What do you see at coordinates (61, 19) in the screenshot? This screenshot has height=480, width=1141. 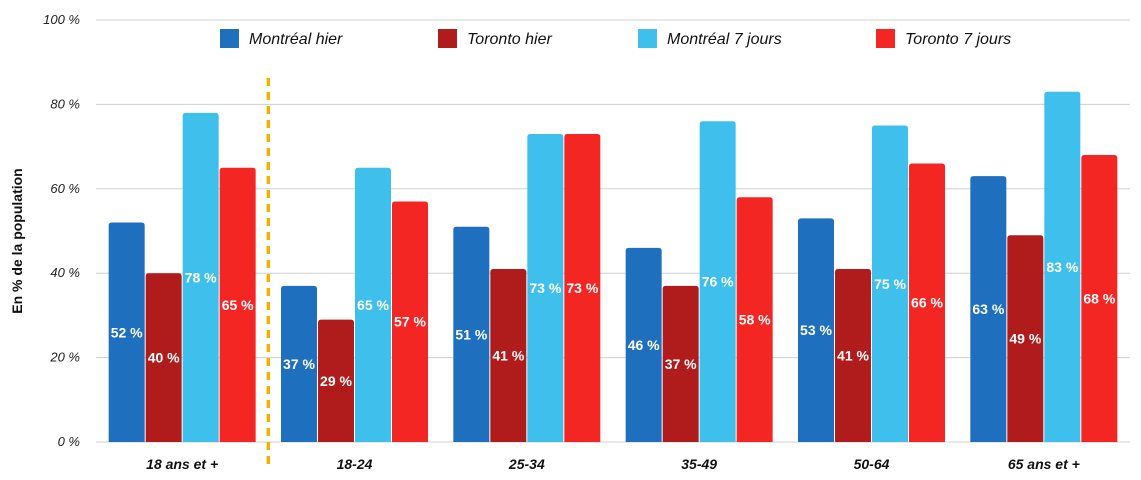 I see `y-tick-label: 100 %` at bounding box center [61, 19].